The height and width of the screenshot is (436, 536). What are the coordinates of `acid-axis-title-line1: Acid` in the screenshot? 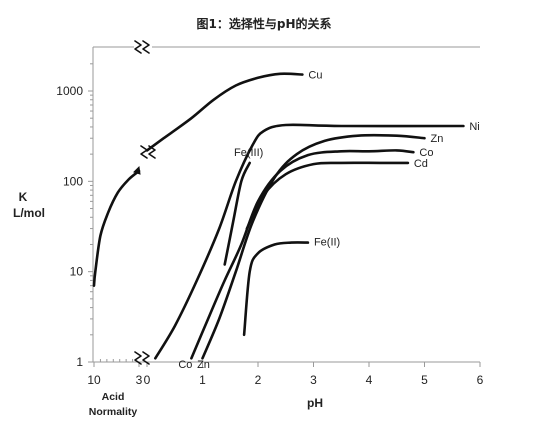 It's located at (113, 397).